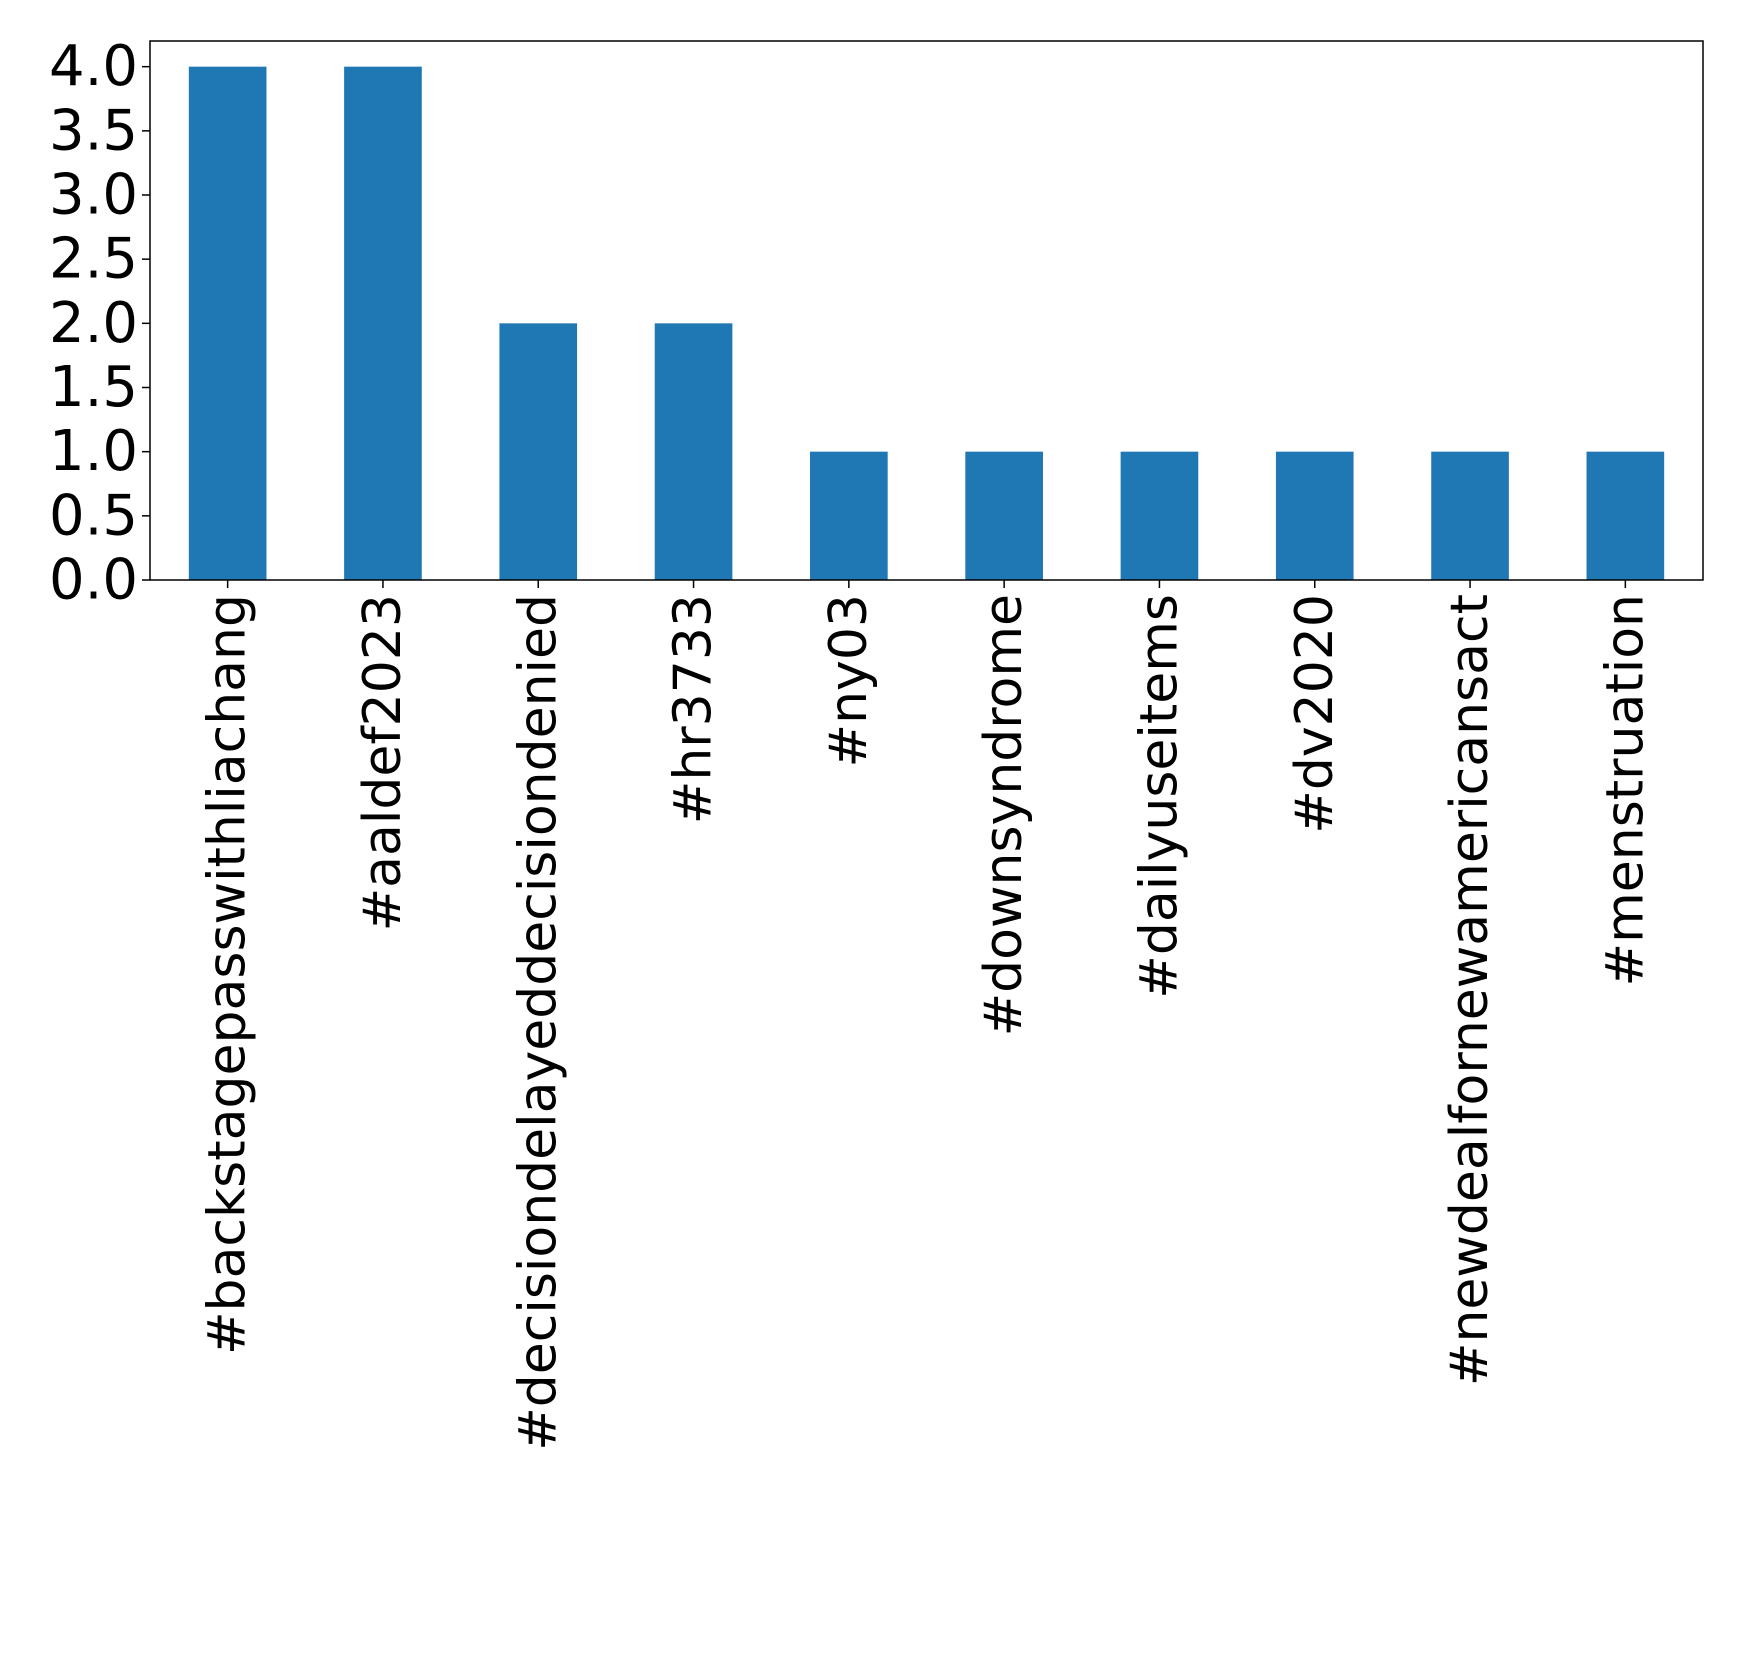 This screenshot has height=1663, width=1739. Describe the element at coordinates (93, 323) in the screenshot. I see `y-tick-label: 2.0` at that location.